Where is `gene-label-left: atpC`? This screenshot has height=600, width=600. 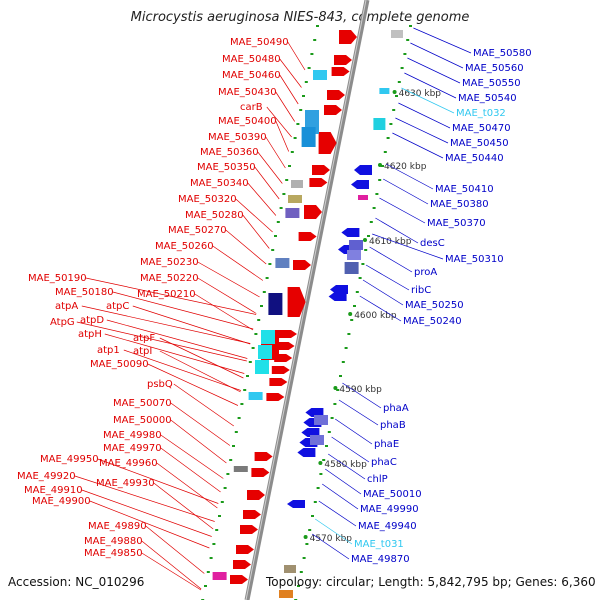
gene-label-left: atpC is located at coordinates (117, 306).